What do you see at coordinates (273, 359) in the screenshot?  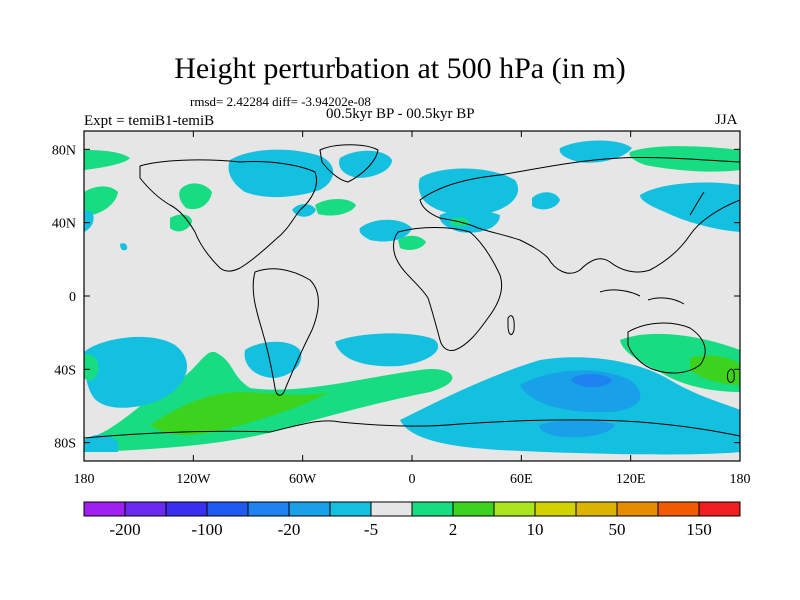 I see `contour-blue-south-atlantic-west` at bounding box center [273, 359].